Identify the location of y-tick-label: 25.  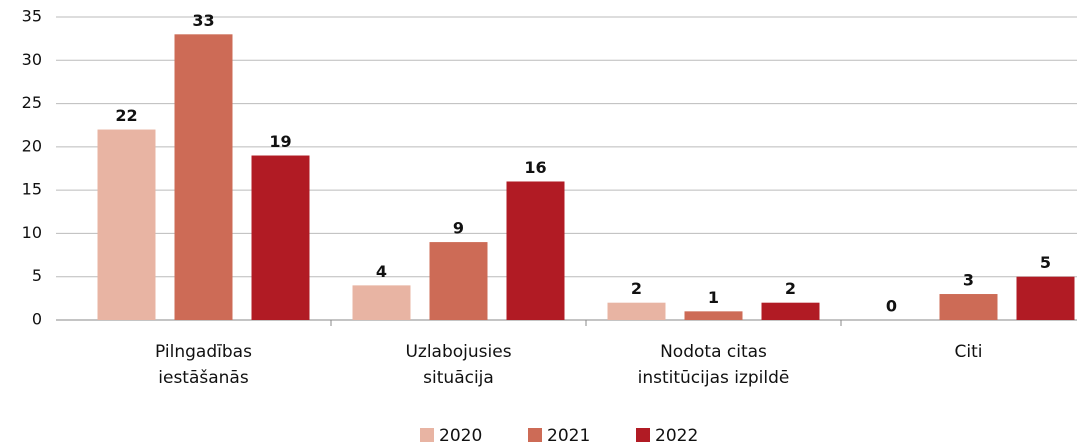
(32, 102).